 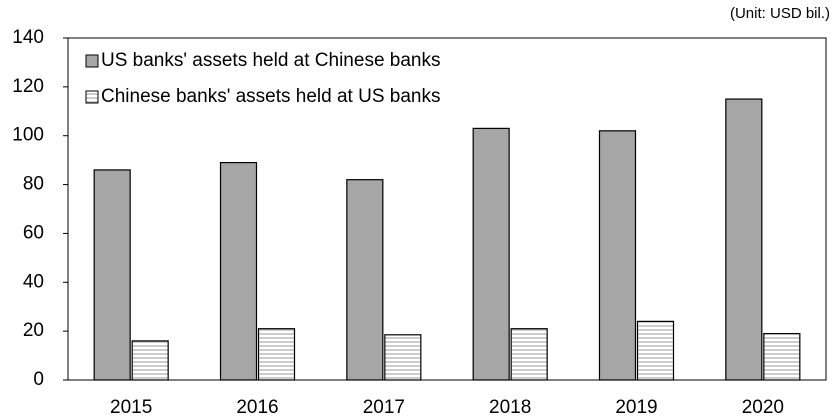 I want to click on x-tick-label: 2020, so click(x=763, y=407).